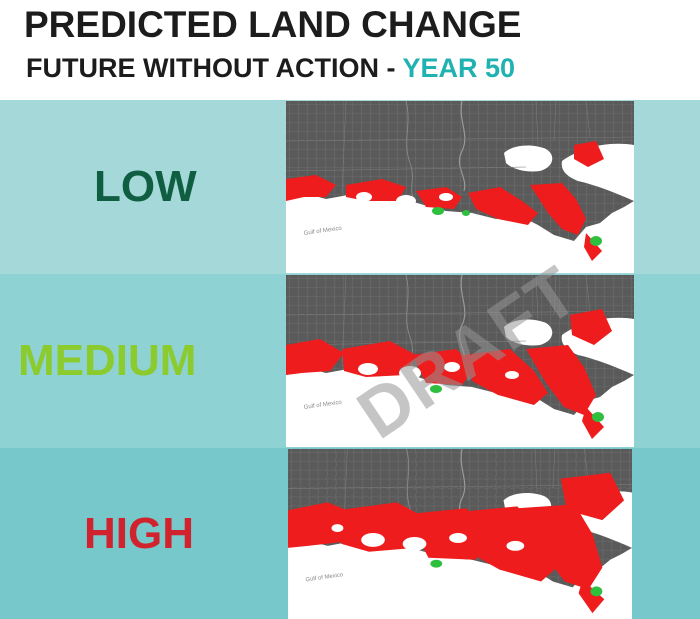 This screenshot has height=619, width=700. Describe the element at coordinates (214, 68) in the screenshot. I see `subtitle-text: FUTURE WITHOUT ACTION -` at that location.